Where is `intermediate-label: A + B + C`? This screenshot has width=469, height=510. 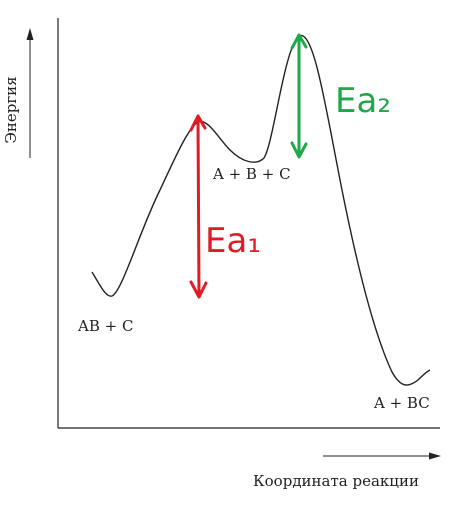 intermediate-label: A + B + C is located at coordinates (251, 174).